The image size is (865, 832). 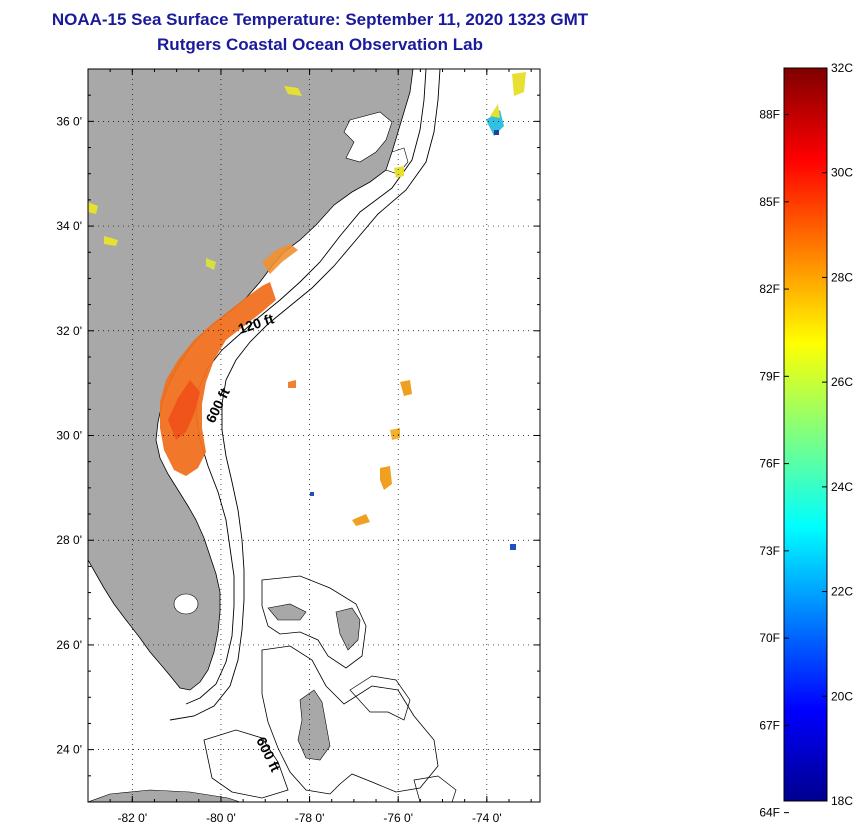 I want to click on sst-north-patch, so click(x=280, y=259).